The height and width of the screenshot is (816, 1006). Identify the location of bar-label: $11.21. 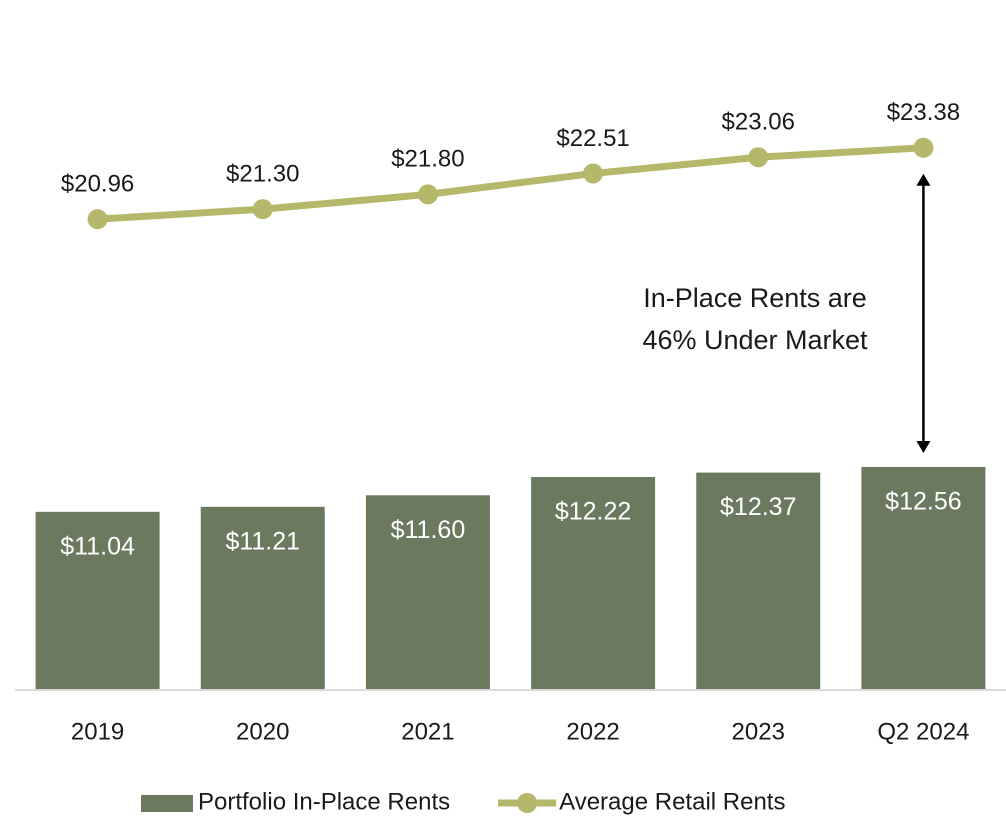
(262, 541).